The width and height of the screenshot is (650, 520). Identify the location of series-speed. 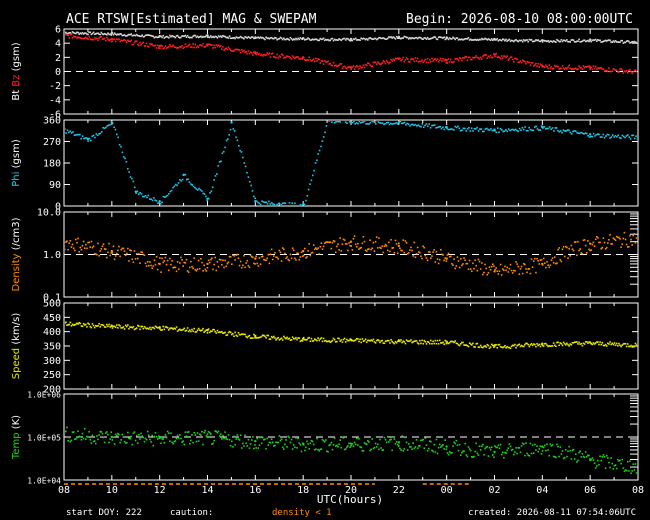
(351, 335).